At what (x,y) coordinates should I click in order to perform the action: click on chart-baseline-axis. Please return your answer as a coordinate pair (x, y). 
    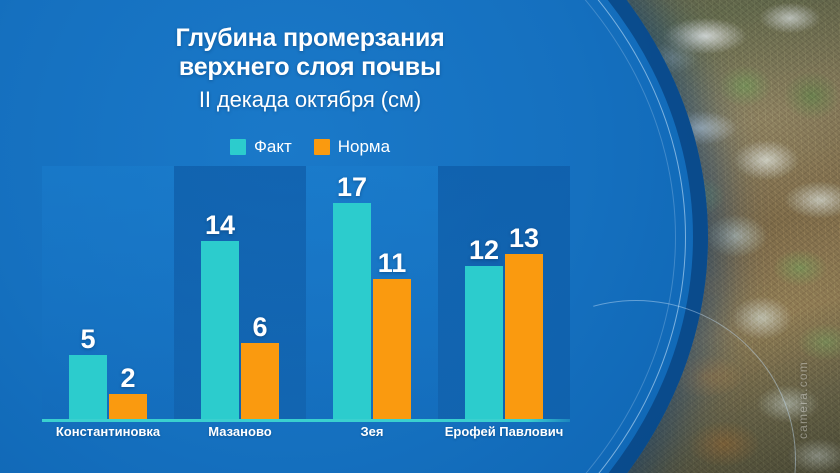
    Looking at the image, I should click on (306, 420).